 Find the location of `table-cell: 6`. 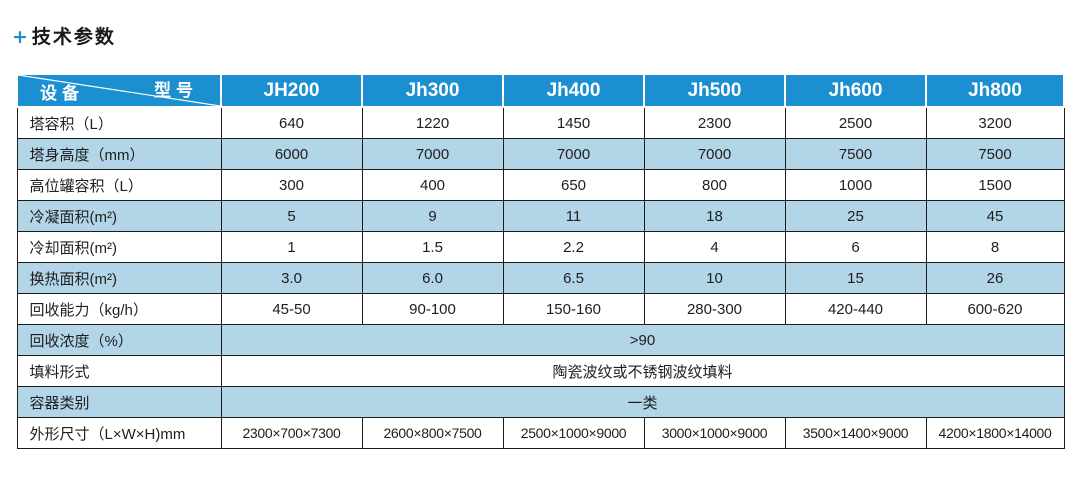

table-cell: 6 is located at coordinates (855, 247).